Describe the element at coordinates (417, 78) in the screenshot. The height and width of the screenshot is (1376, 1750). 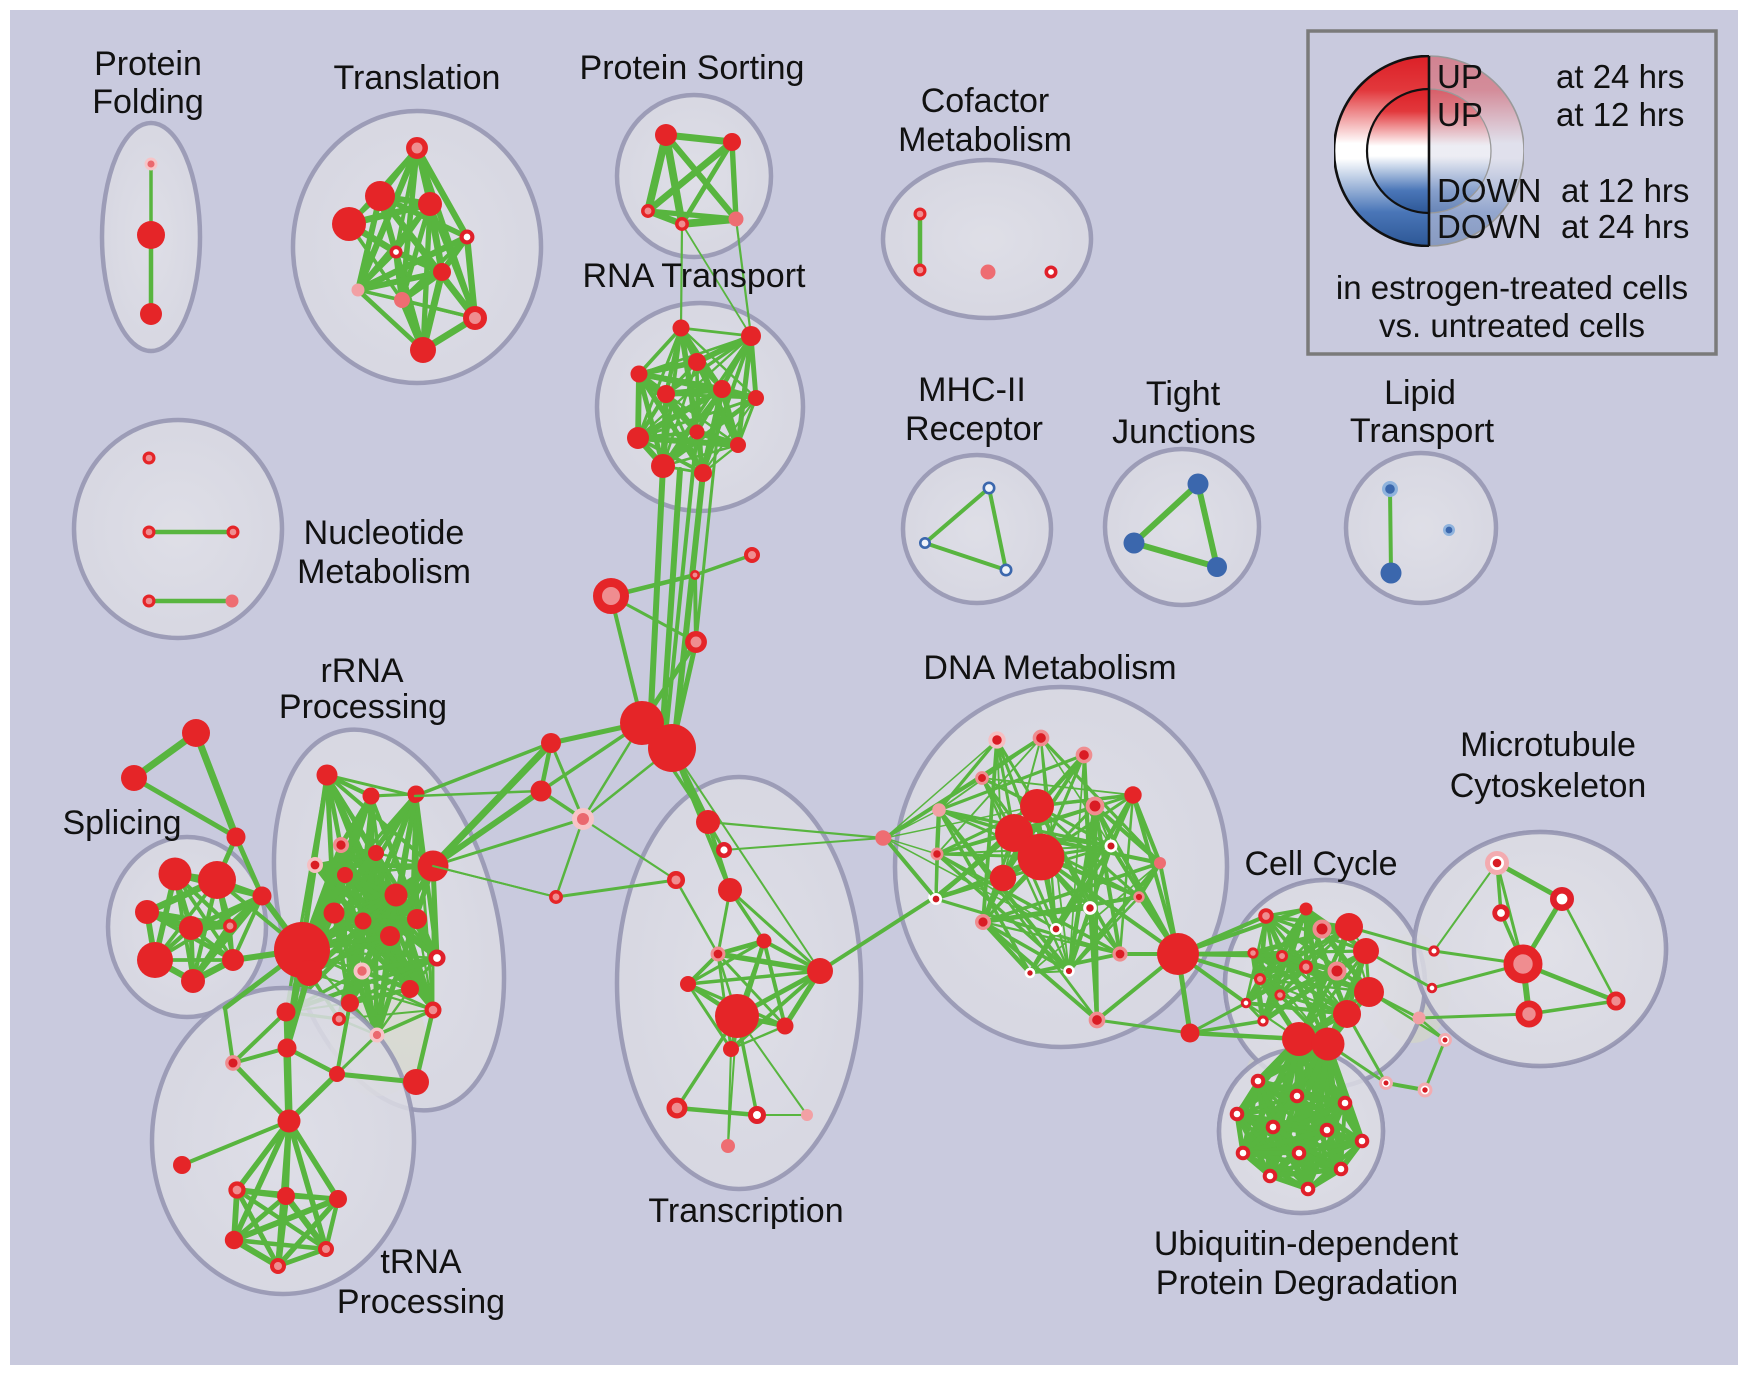
I see `svg-text: Translation` at that location.